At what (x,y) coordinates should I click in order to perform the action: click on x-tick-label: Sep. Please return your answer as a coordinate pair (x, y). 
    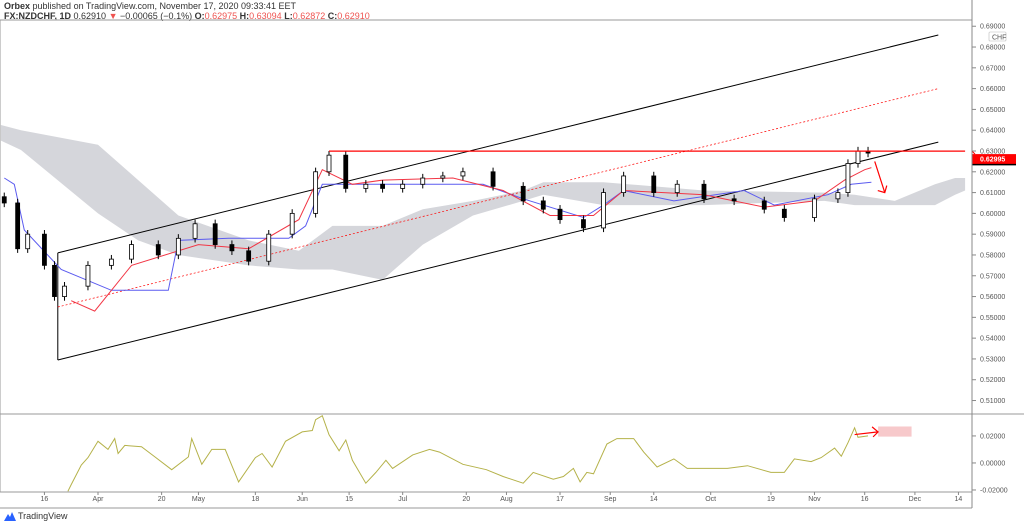
    Looking at the image, I should click on (610, 499).